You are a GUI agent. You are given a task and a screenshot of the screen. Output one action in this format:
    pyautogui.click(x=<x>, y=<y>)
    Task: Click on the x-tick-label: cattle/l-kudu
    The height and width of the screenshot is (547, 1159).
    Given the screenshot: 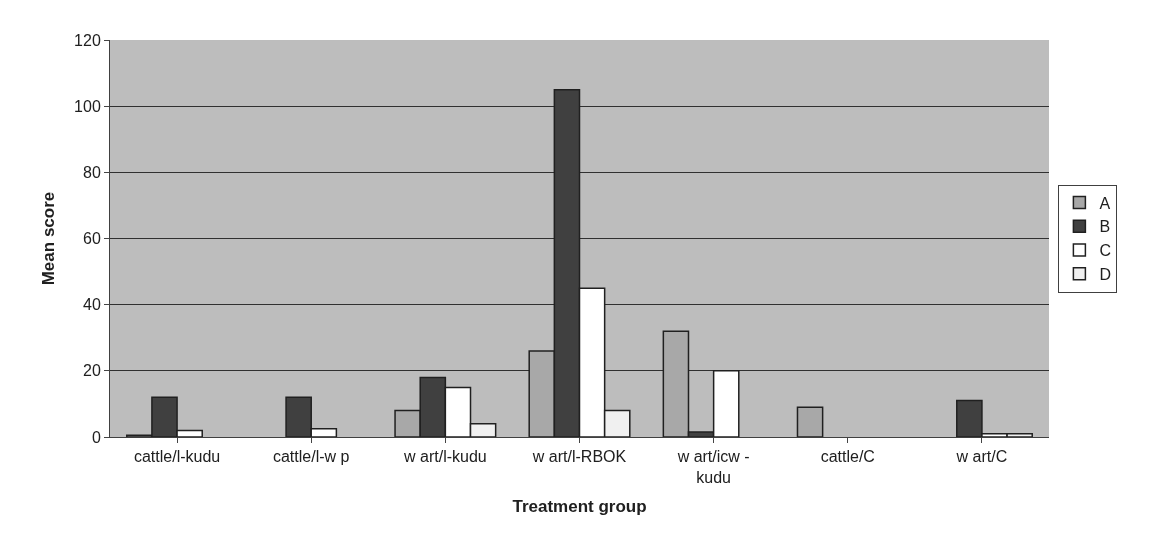 What is the action you would take?
    pyautogui.click(x=177, y=457)
    